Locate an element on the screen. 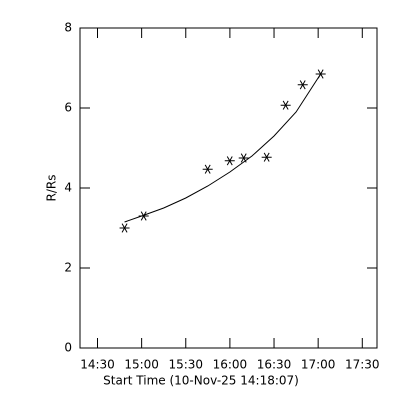 The height and width of the screenshot is (400, 400). y-tick-label: 6 is located at coordinates (68, 108).